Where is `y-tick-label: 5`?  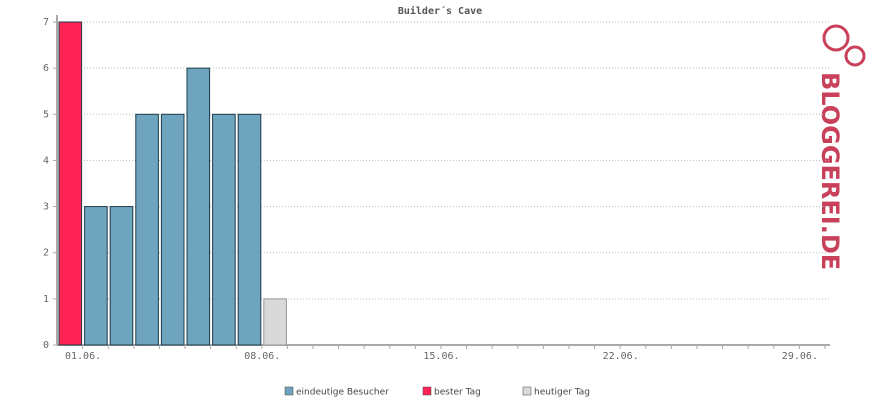 y-tick-label: 5 is located at coordinates (46, 114).